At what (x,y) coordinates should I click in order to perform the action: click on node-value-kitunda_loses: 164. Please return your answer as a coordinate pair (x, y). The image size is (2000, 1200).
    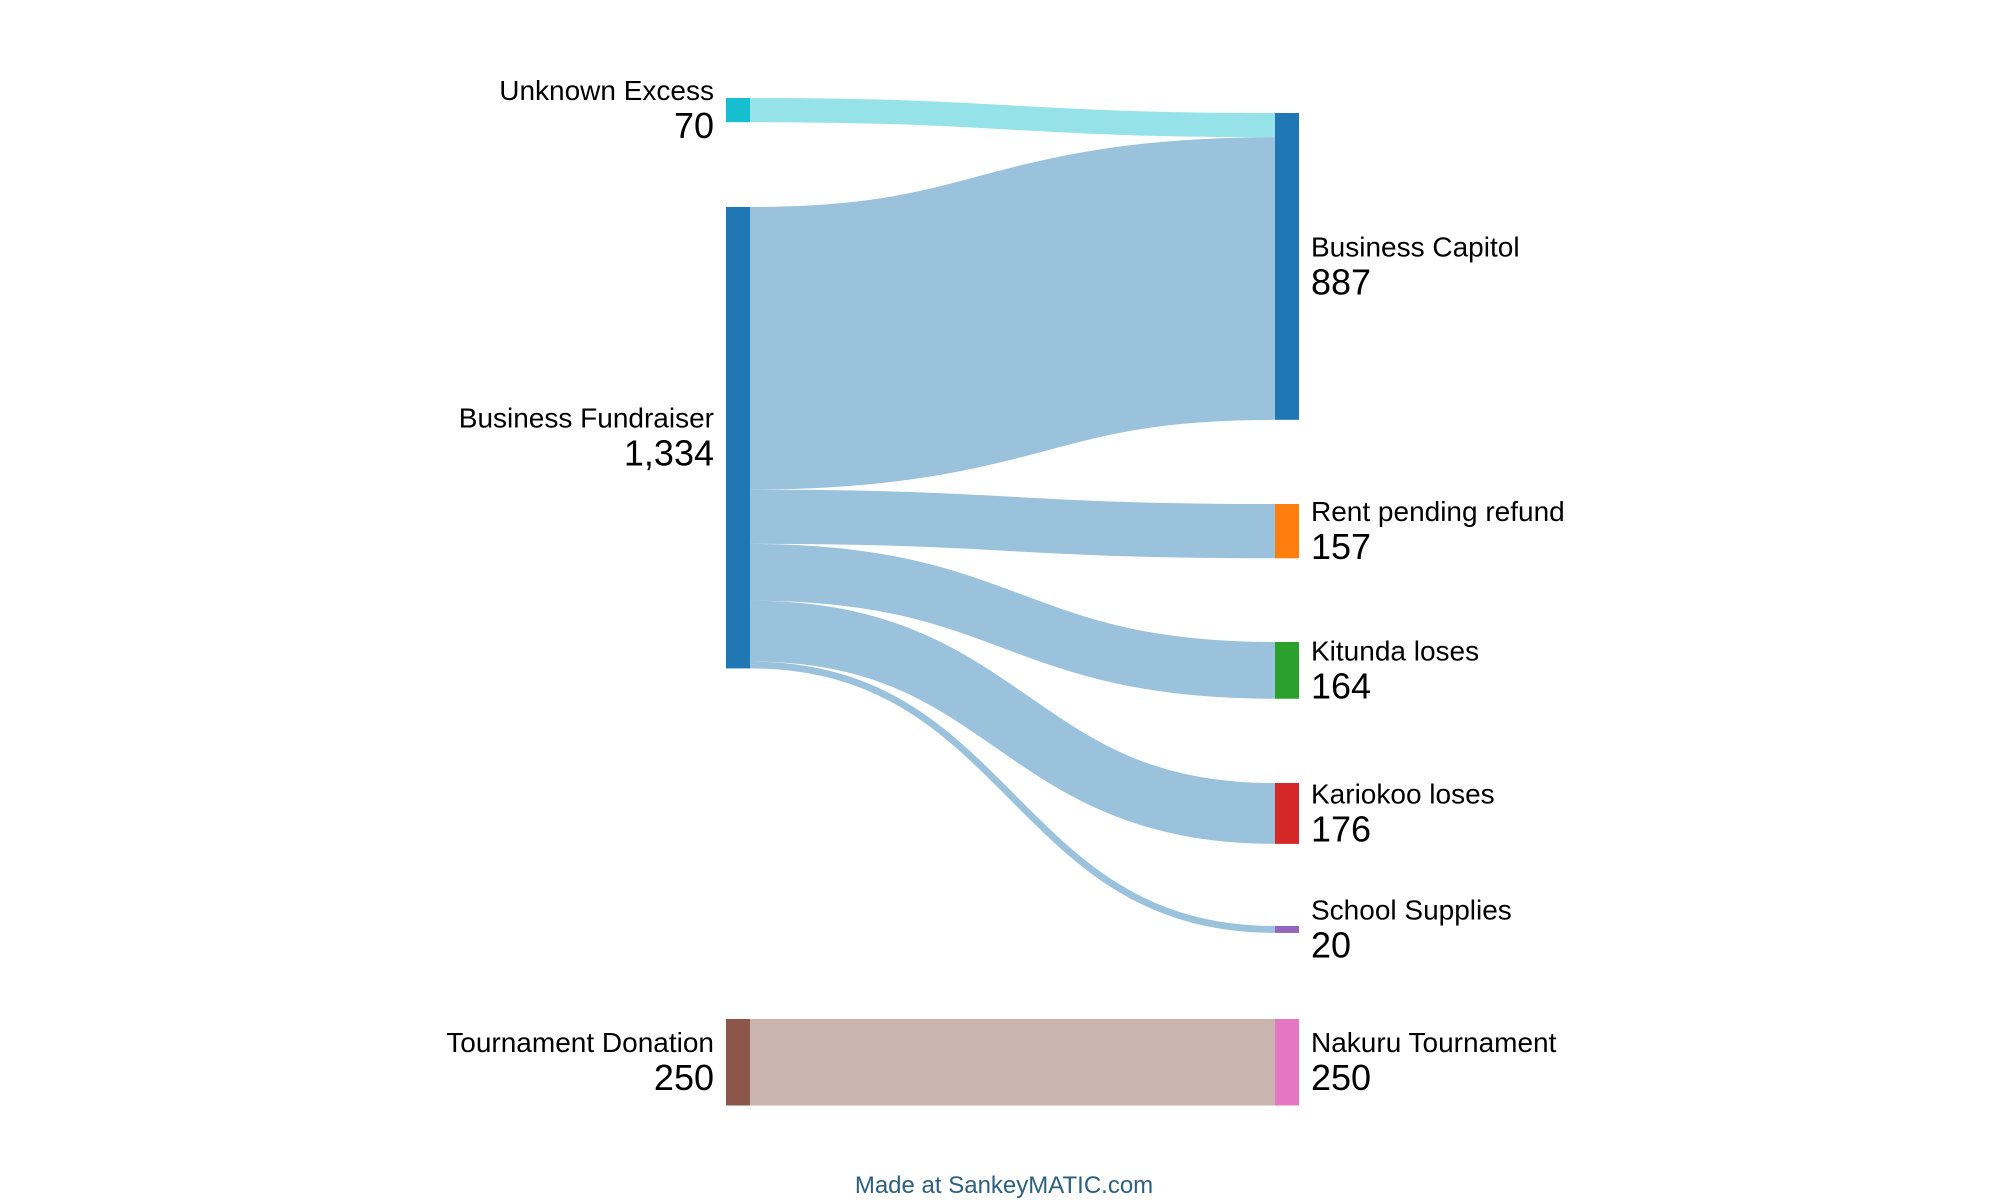
    Looking at the image, I should click on (1341, 685).